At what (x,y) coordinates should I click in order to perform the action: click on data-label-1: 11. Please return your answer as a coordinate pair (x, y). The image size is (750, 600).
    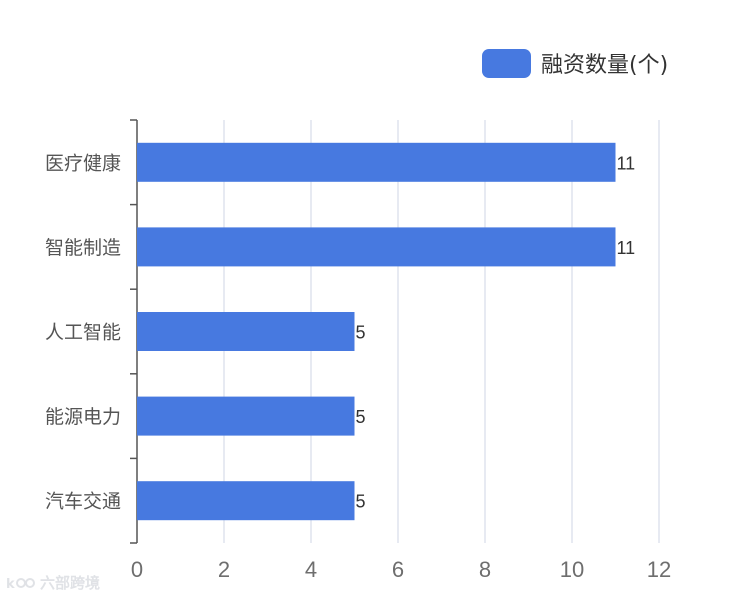
    Looking at the image, I should click on (626, 248).